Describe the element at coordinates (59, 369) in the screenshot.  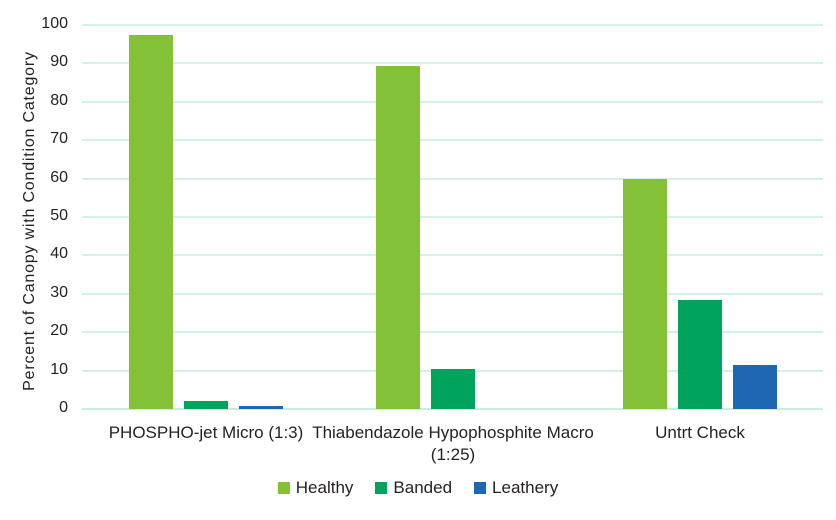
I see `y-tick-label-10: 10` at that location.